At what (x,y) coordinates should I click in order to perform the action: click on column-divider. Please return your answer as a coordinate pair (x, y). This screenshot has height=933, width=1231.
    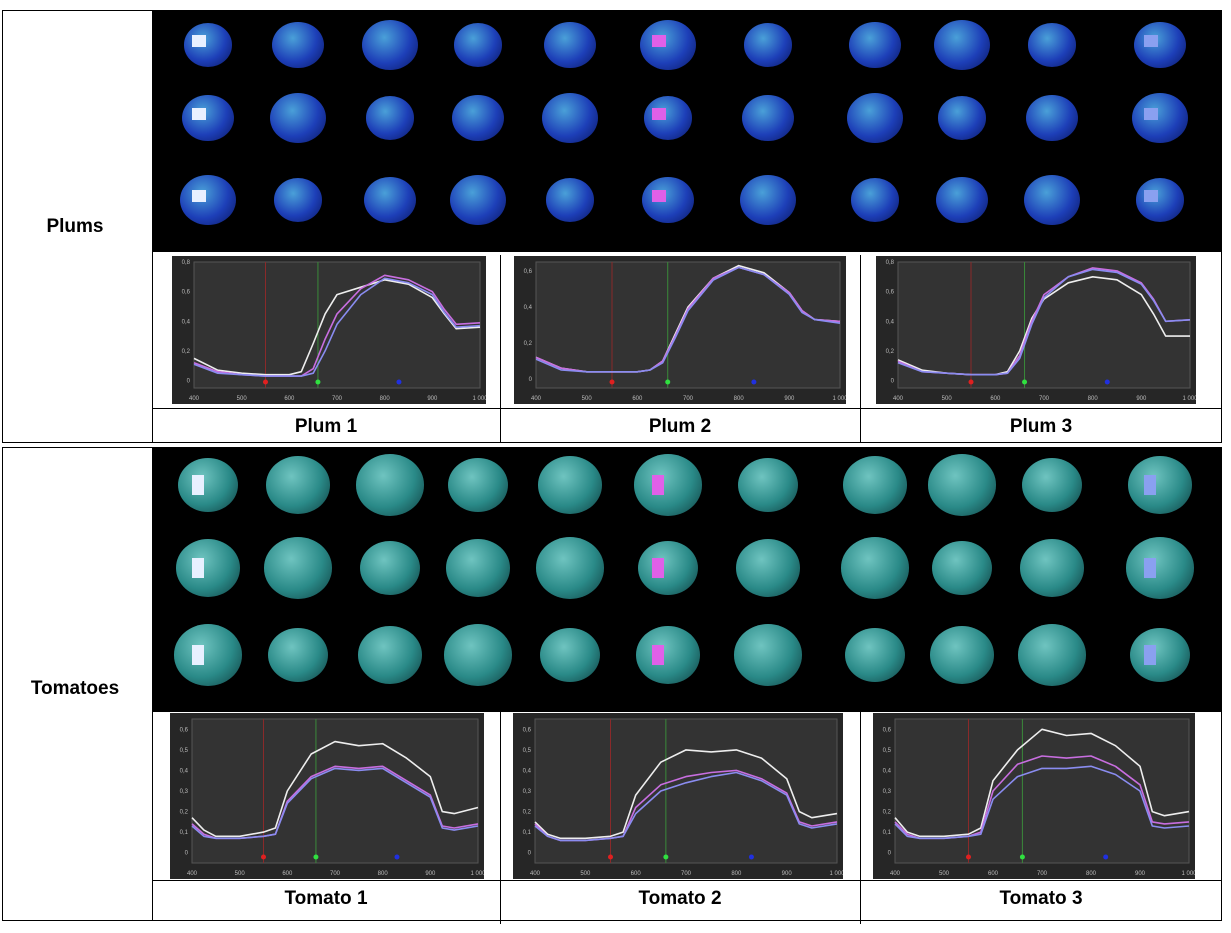
    Looking at the image, I should click on (500, 349).